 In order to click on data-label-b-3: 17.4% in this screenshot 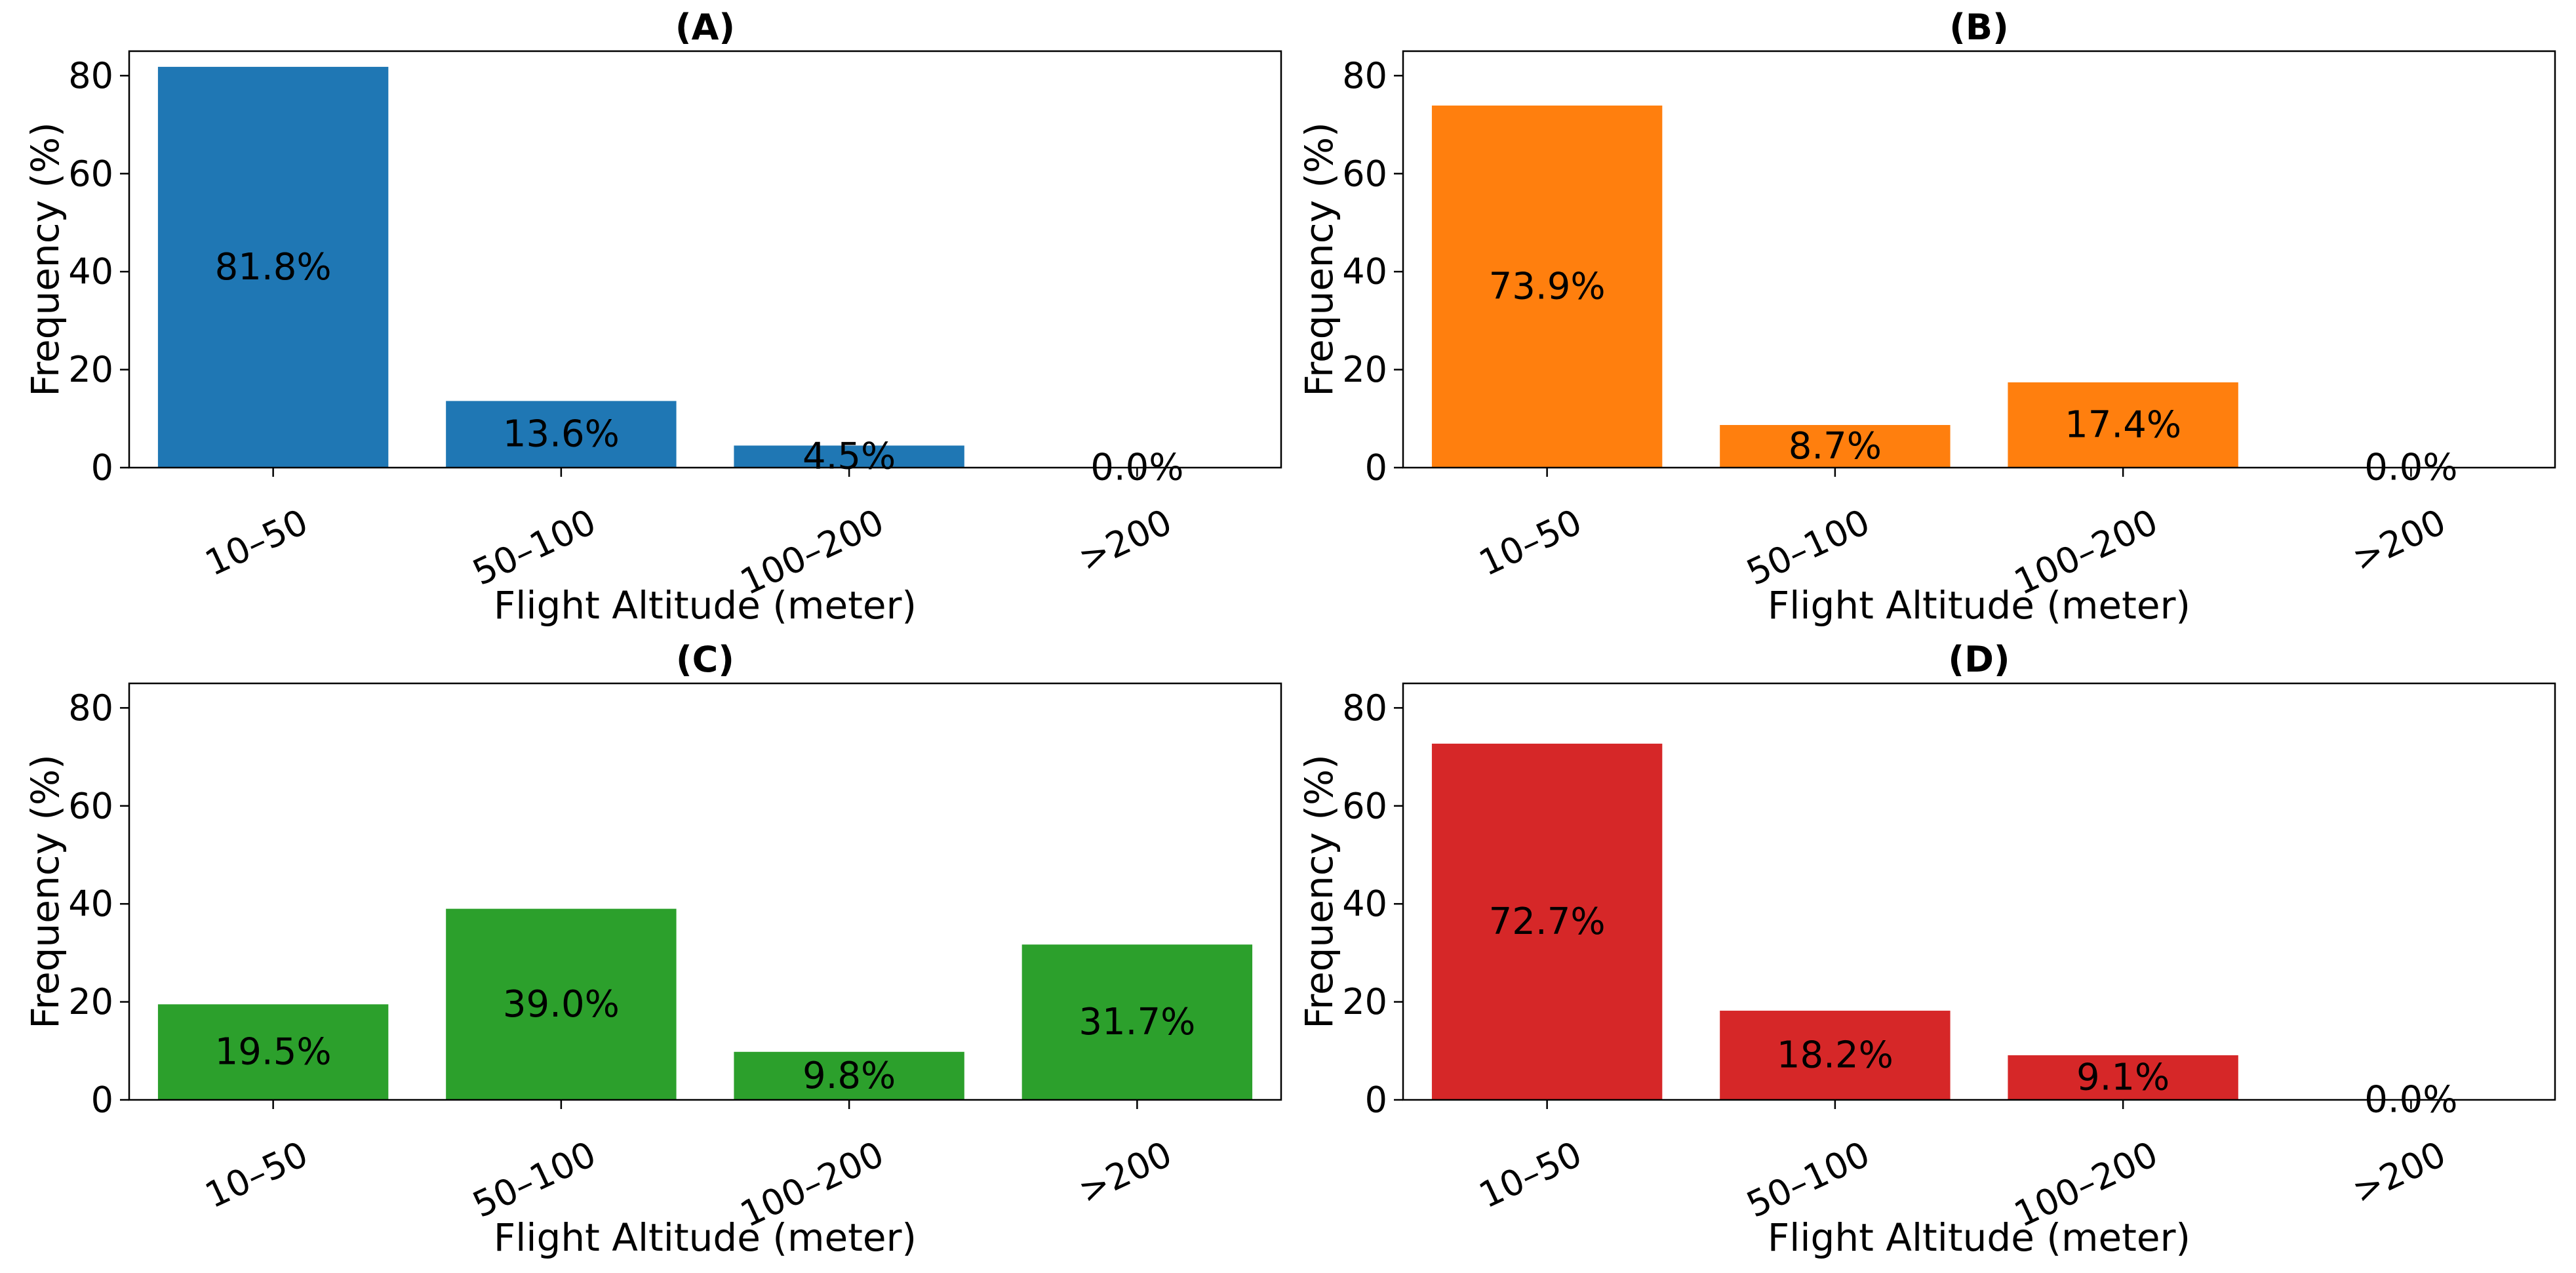, I will do `click(2123, 425)`.